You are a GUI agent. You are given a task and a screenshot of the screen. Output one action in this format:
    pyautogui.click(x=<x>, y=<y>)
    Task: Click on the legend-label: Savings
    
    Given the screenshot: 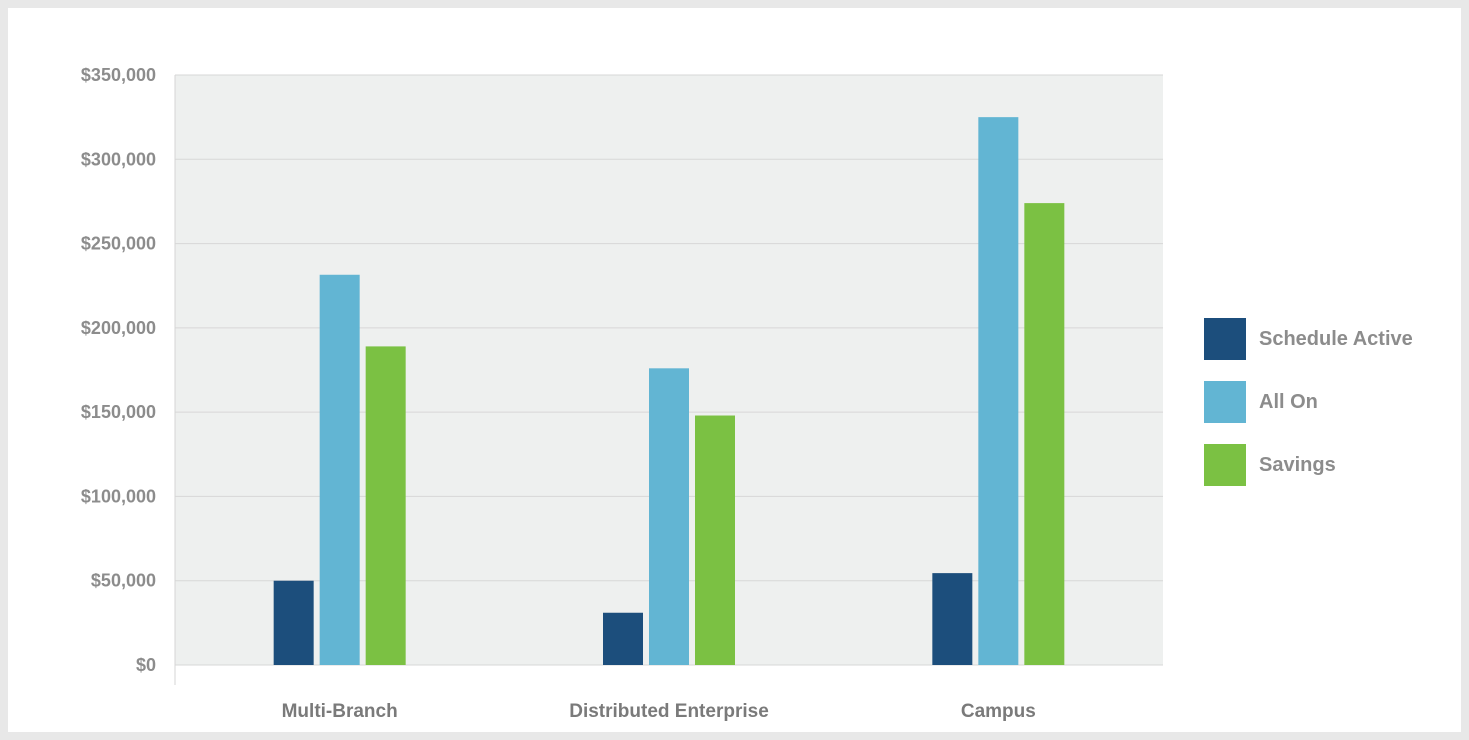 What is the action you would take?
    pyautogui.click(x=1297, y=465)
    